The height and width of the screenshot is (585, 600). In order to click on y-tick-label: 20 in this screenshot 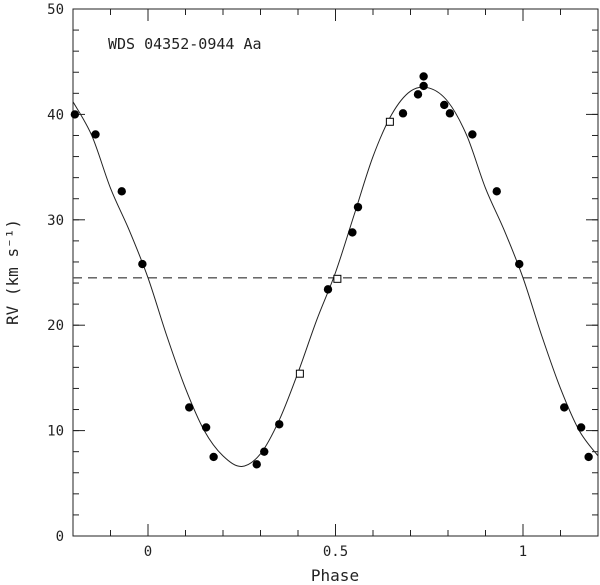, I will do `click(55, 326)`.